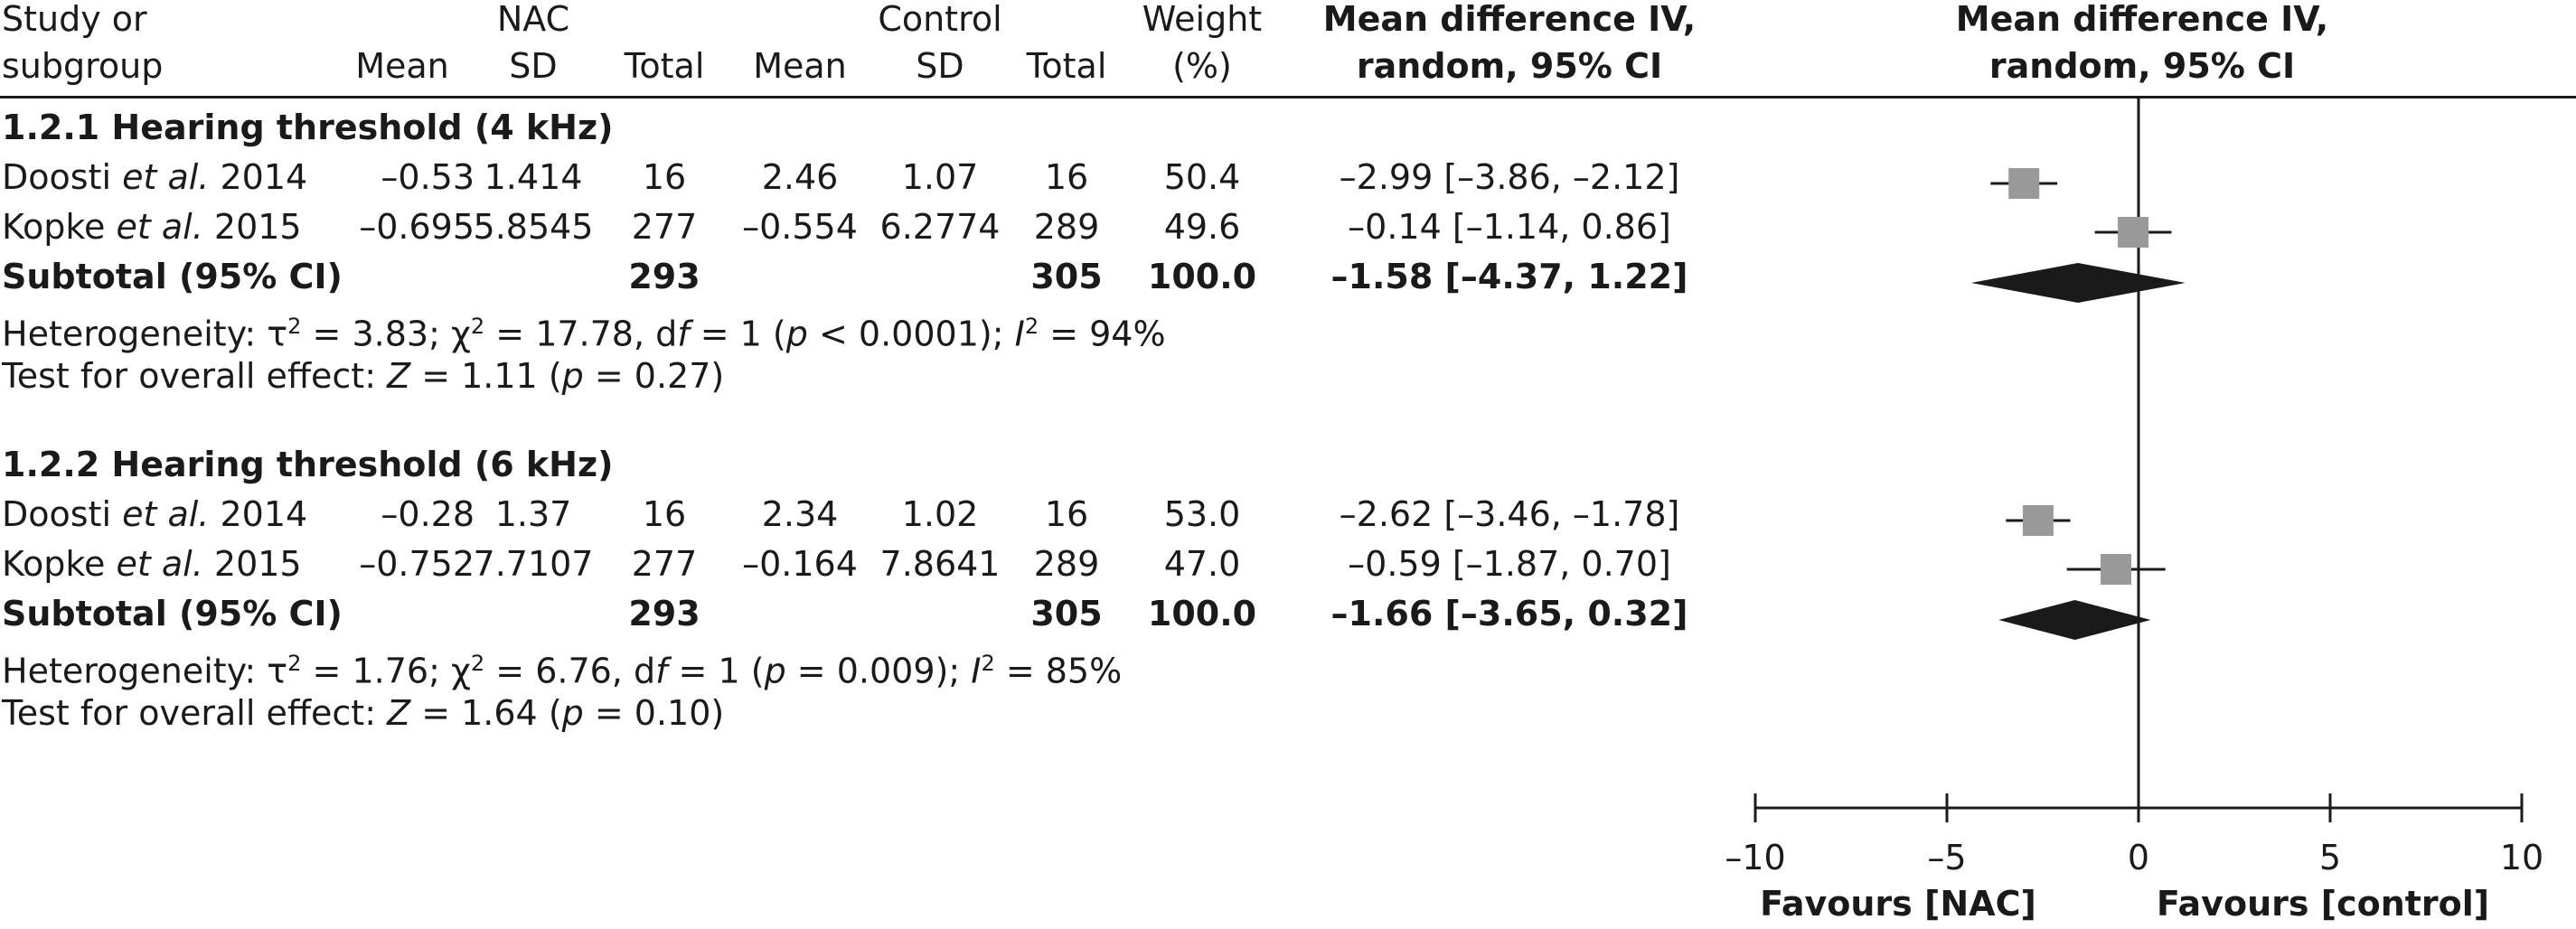 Image resolution: width=2576 pixels, height=929 pixels. What do you see at coordinates (533, 514) in the screenshot?
I see `nac-sd: 1.37` at bounding box center [533, 514].